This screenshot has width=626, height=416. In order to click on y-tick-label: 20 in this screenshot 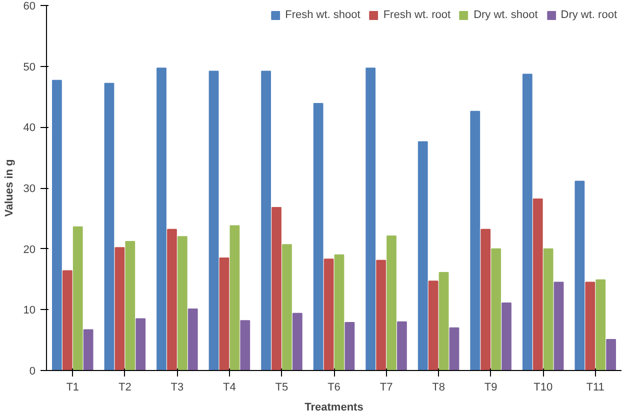, I will do `click(29, 250)`.